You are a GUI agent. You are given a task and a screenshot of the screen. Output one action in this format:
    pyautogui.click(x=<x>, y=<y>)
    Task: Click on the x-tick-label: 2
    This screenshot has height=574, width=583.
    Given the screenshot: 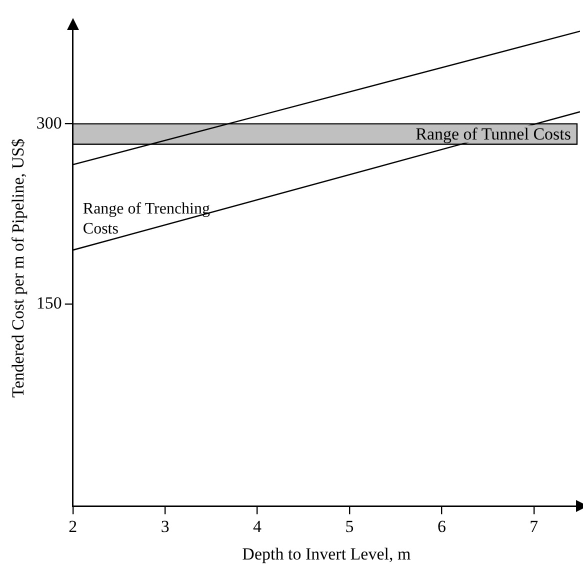 What is the action you would take?
    pyautogui.click(x=73, y=526)
    